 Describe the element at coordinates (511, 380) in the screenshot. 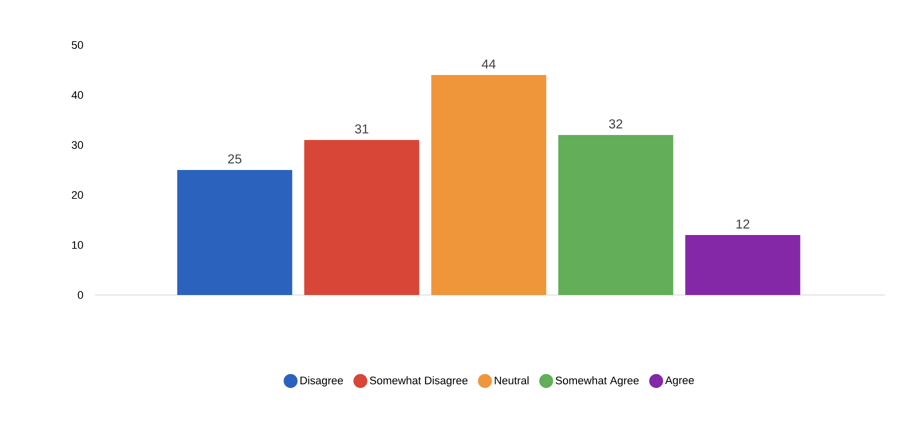

I see `legend-label: Neutral` at that location.